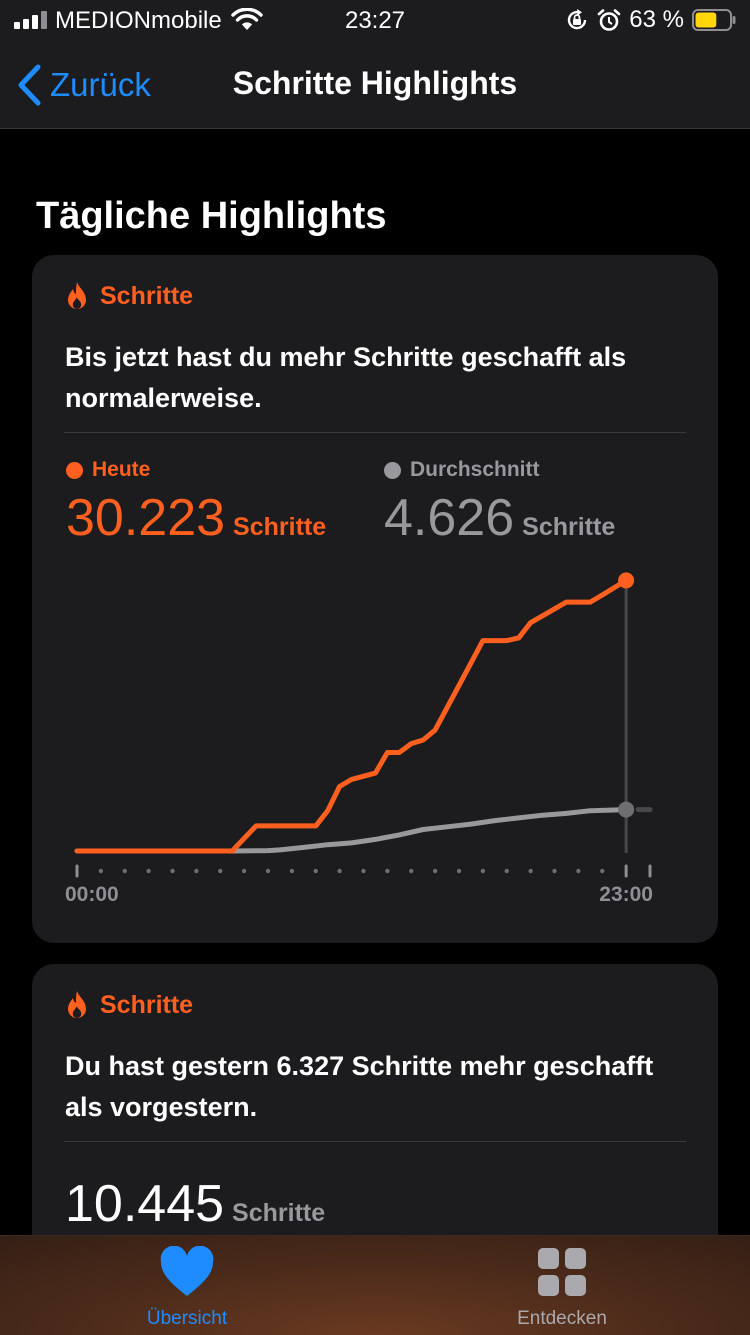 The height and width of the screenshot is (1335, 750). What do you see at coordinates (211, 216) in the screenshot?
I see `section-title: Tägliche Highlights` at bounding box center [211, 216].